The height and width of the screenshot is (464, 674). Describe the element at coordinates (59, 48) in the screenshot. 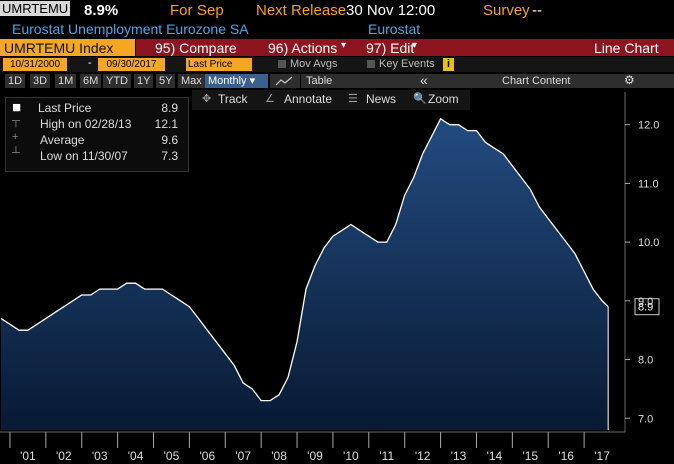

I see `security: UMRTEMU Index` at that location.